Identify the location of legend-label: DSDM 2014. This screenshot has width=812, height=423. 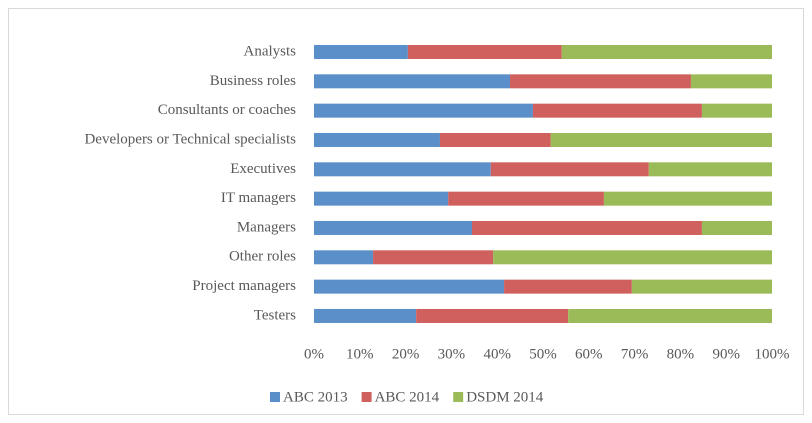
(505, 397).